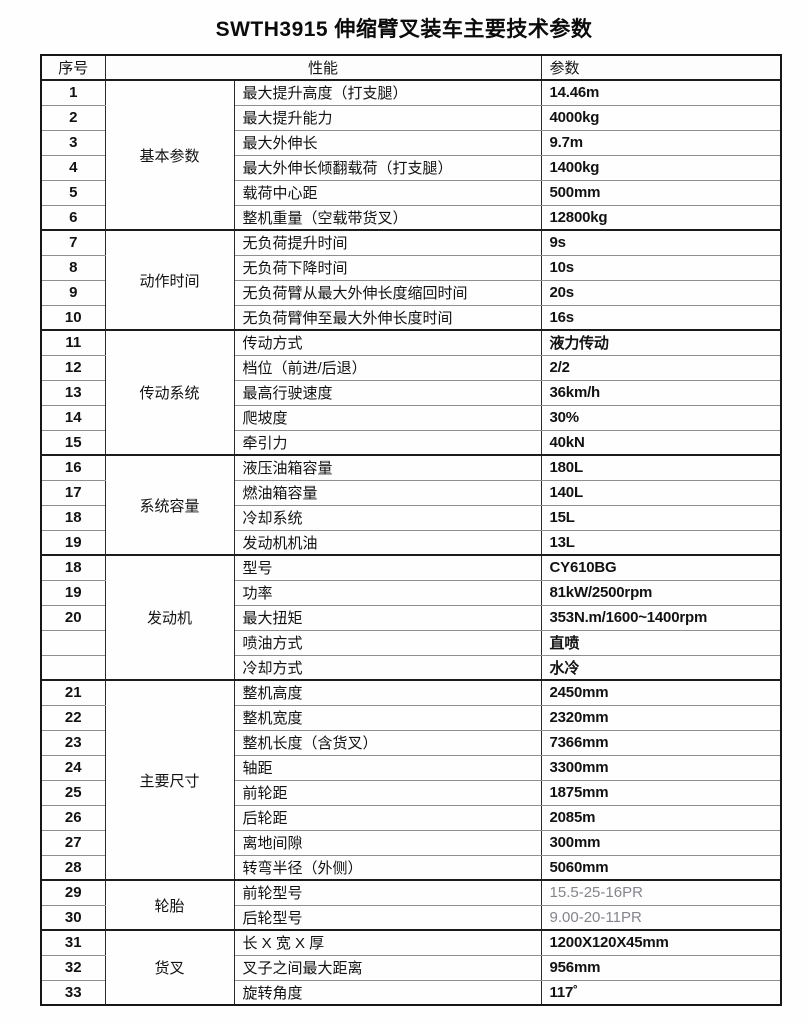 Image resolution: width=808 pixels, height=1024 pixels. What do you see at coordinates (73, 667) in the screenshot?
I see `row-number-cell` at bounding box center [73, 667].